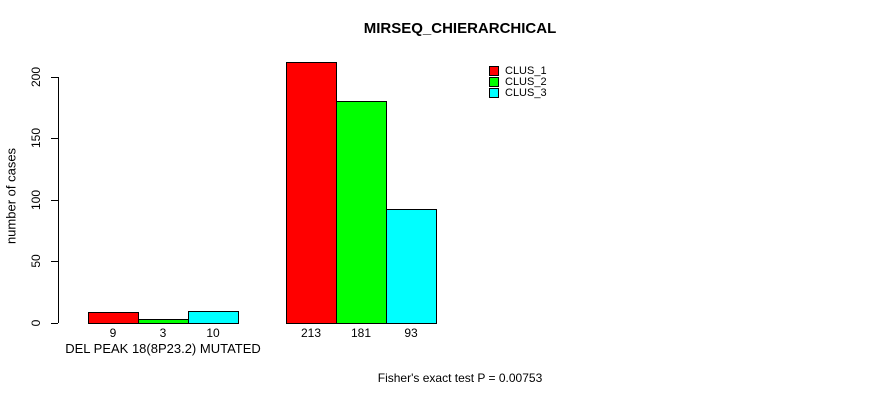 This screenshot has height=400, width=890. I want to click on x-axis-group-label: DEL PEAK 18(8P23.2) MUTATED, so click(163, 348).